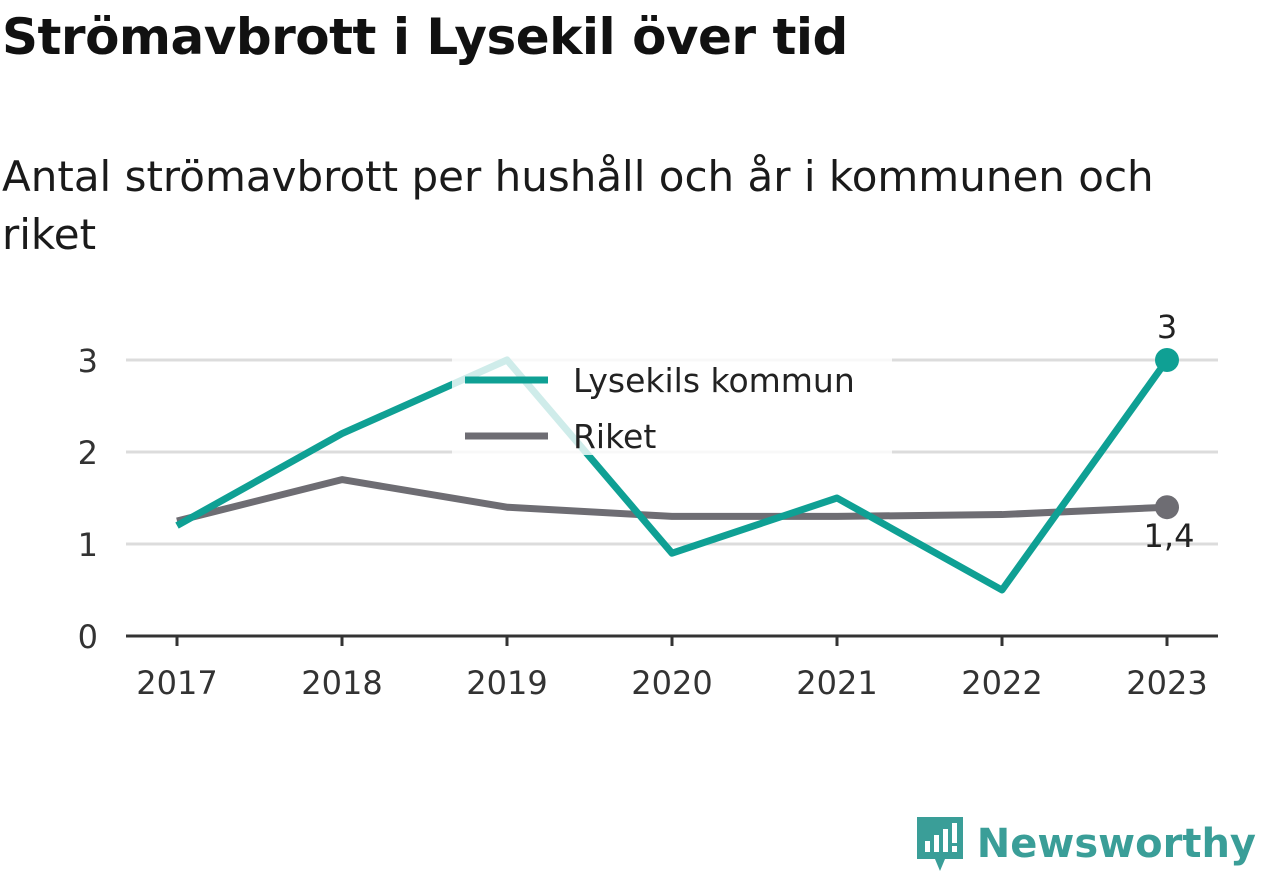  I want to click on end-value-label: 1,4, so click(1169, 536).